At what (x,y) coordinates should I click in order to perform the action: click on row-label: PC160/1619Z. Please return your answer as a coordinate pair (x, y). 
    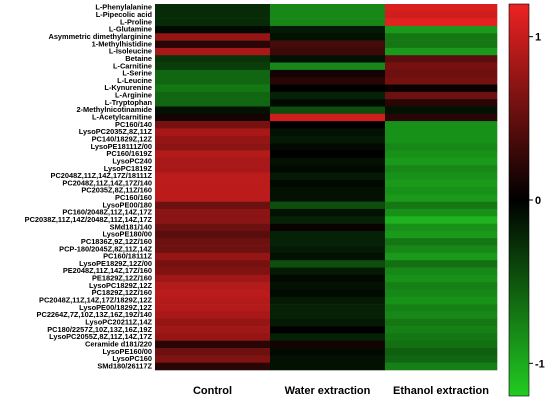
    Looking at the image, I should click on (129, 153).